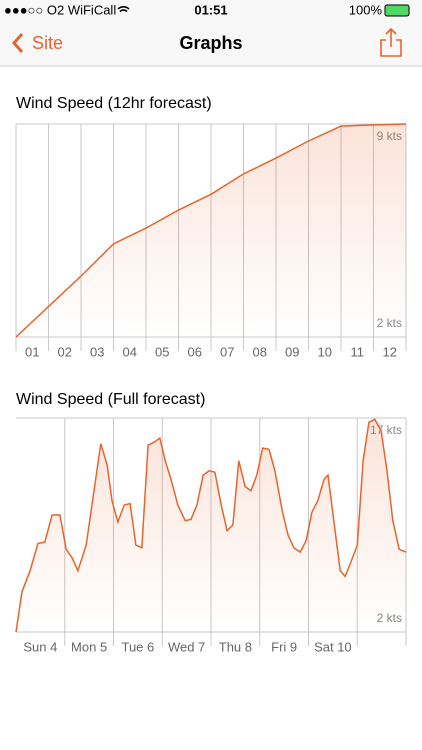 This screenshot has width=422, height=750. I want to click on chart-title: Wind Speed (Full forecast), so click(110, 399).